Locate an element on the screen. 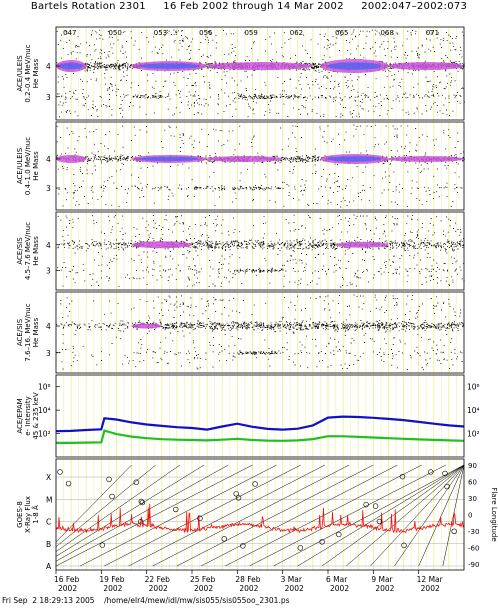  y-tick-label-right: -60 is located at coordinates (473, 549).